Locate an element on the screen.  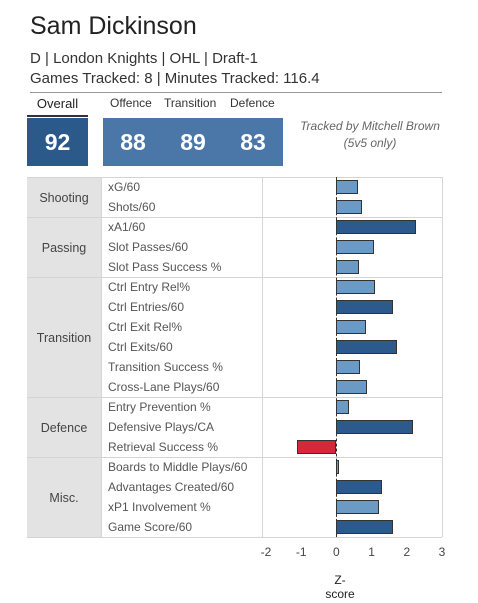
chart-left-border is located at coordinates (262, 357).